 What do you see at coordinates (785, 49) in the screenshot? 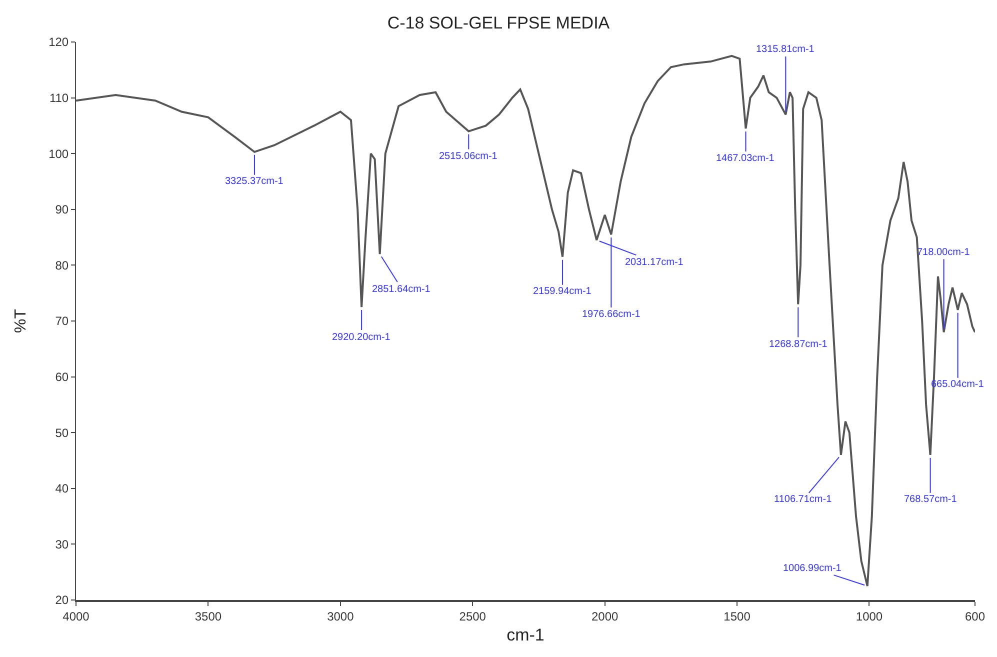
I see `annotation: 1315.81cm-1` at bounding box center [785, 49].